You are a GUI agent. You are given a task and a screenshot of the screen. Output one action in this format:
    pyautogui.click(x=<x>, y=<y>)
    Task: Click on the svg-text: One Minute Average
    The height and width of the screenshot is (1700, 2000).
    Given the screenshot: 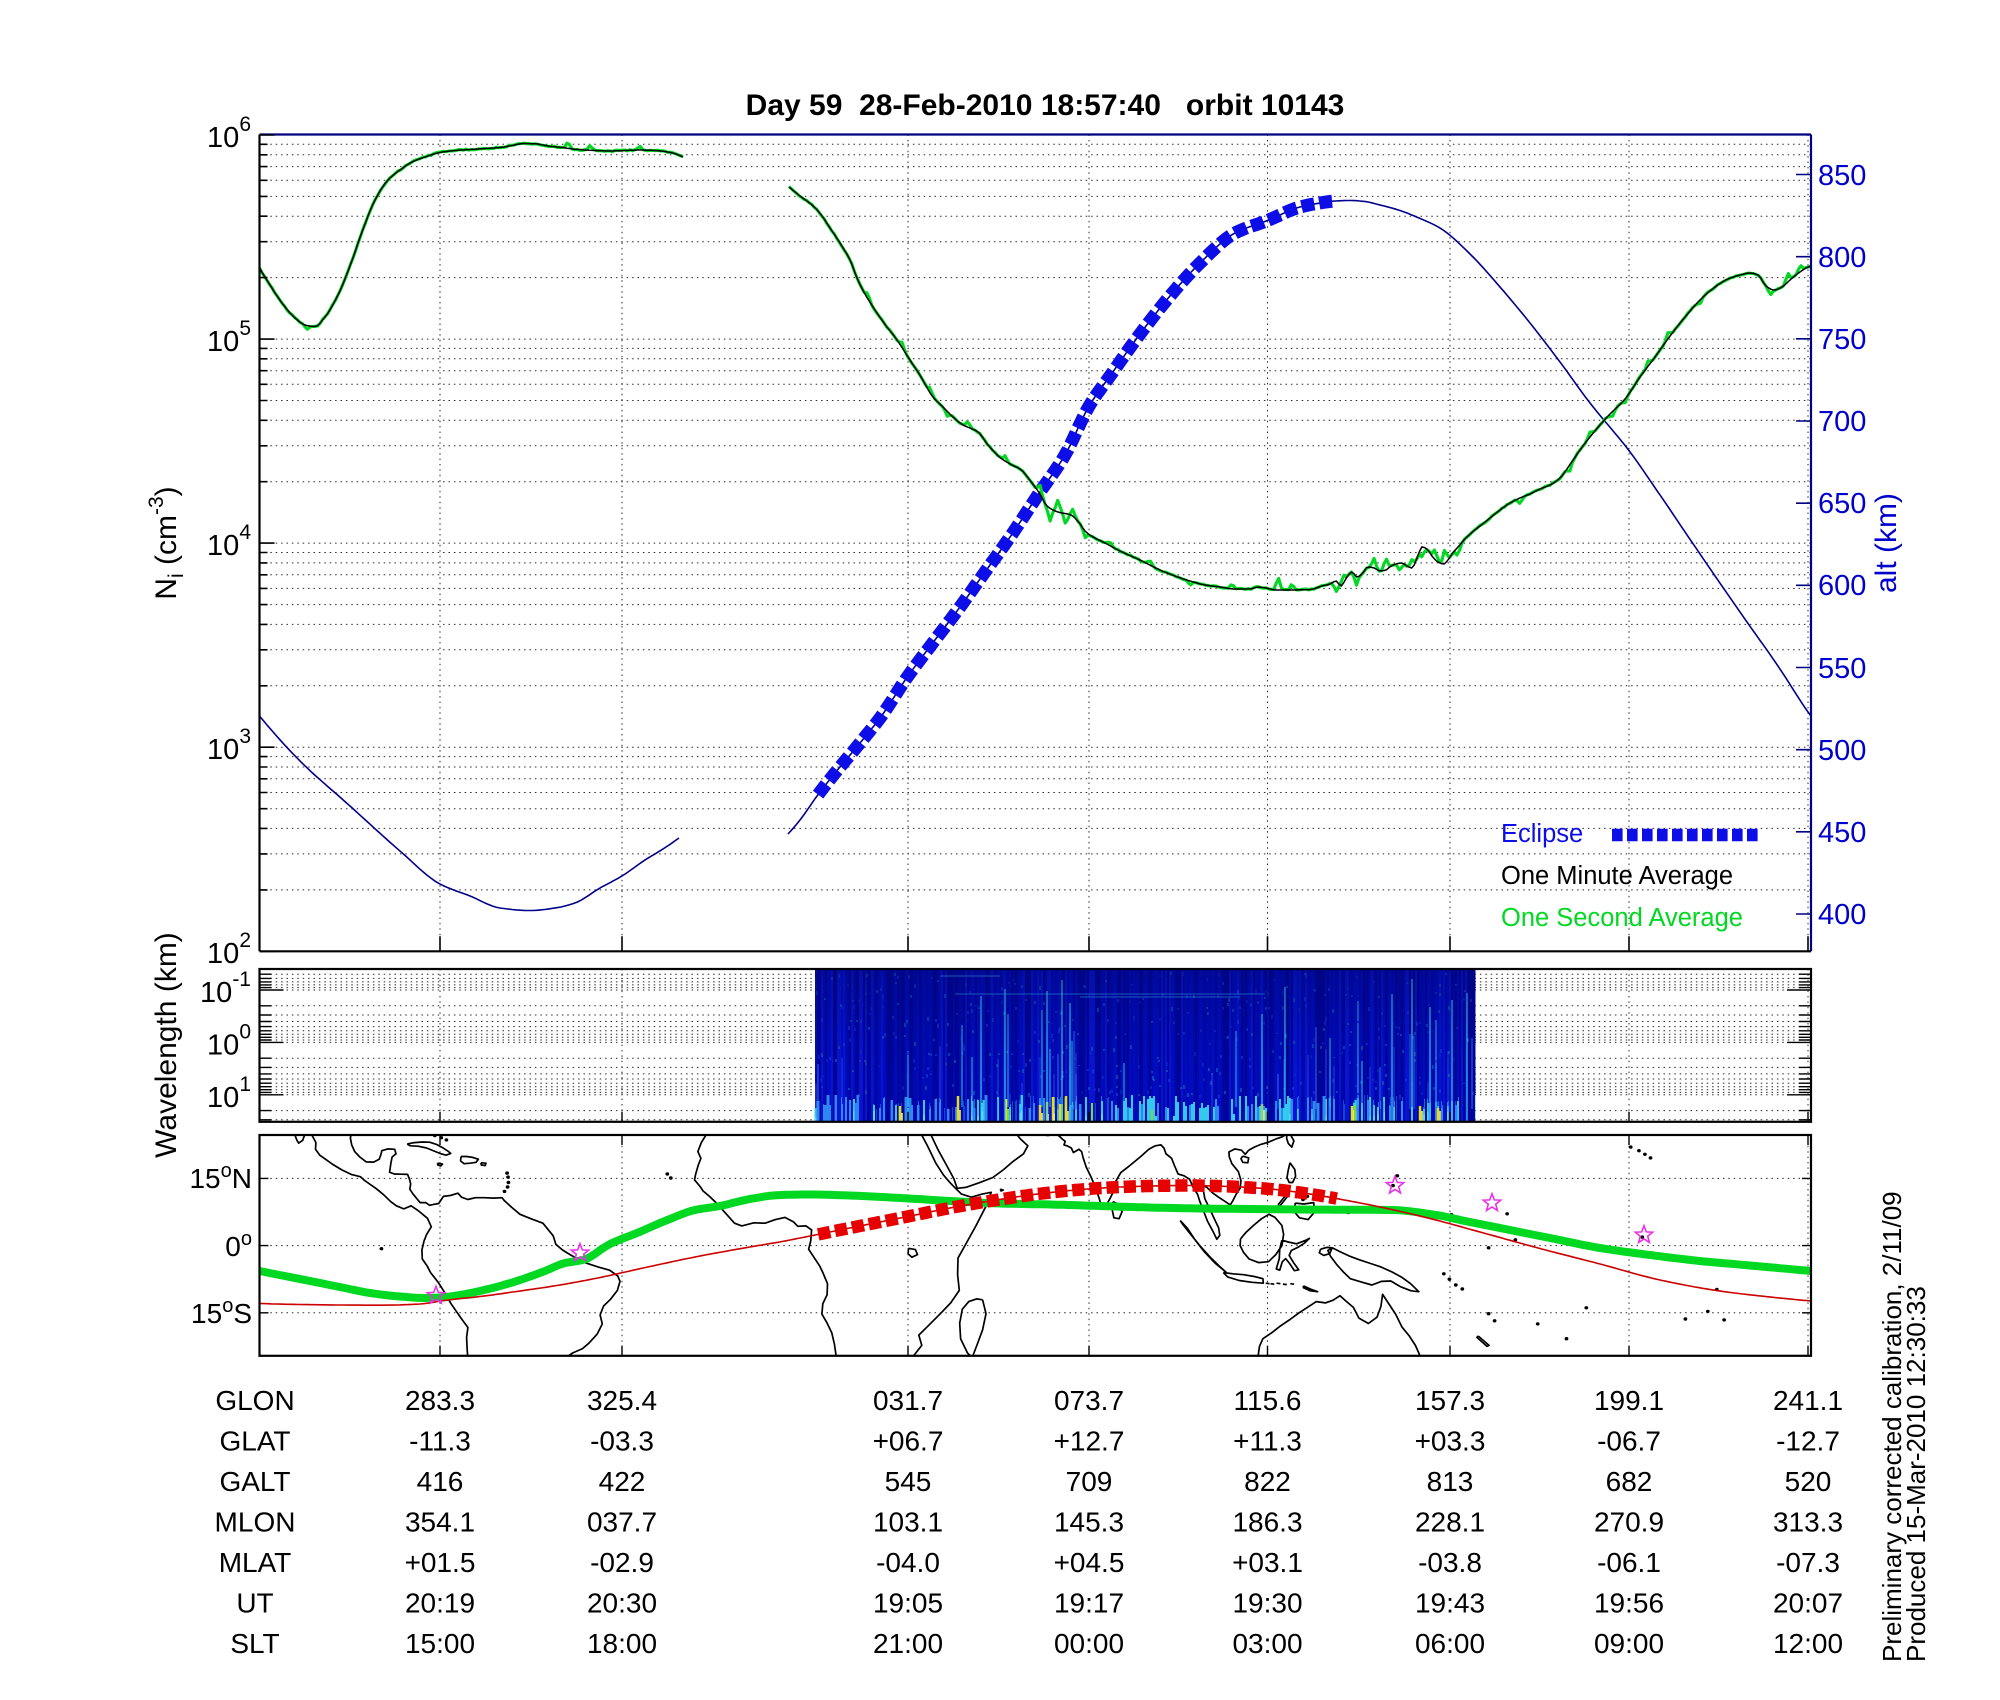 What is the action you would take?
    pyautogui.click(x=1617, y=876)
    